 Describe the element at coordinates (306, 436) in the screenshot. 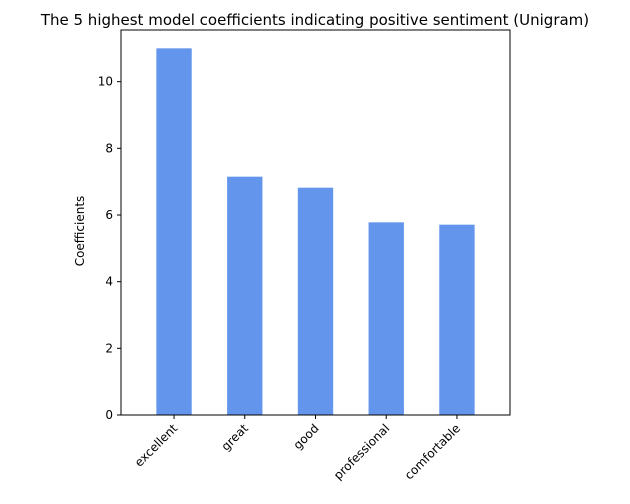

I see `x-tick-label: good` at that location.